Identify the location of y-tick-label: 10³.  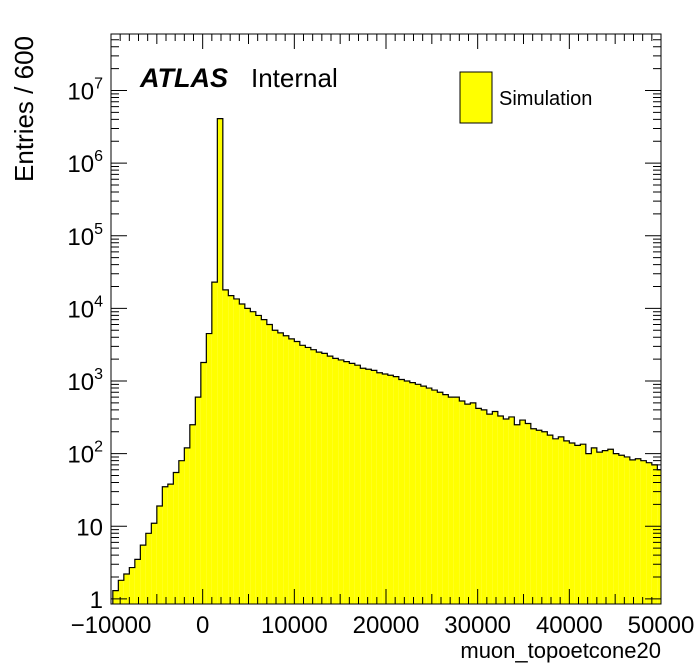
(85, 381).